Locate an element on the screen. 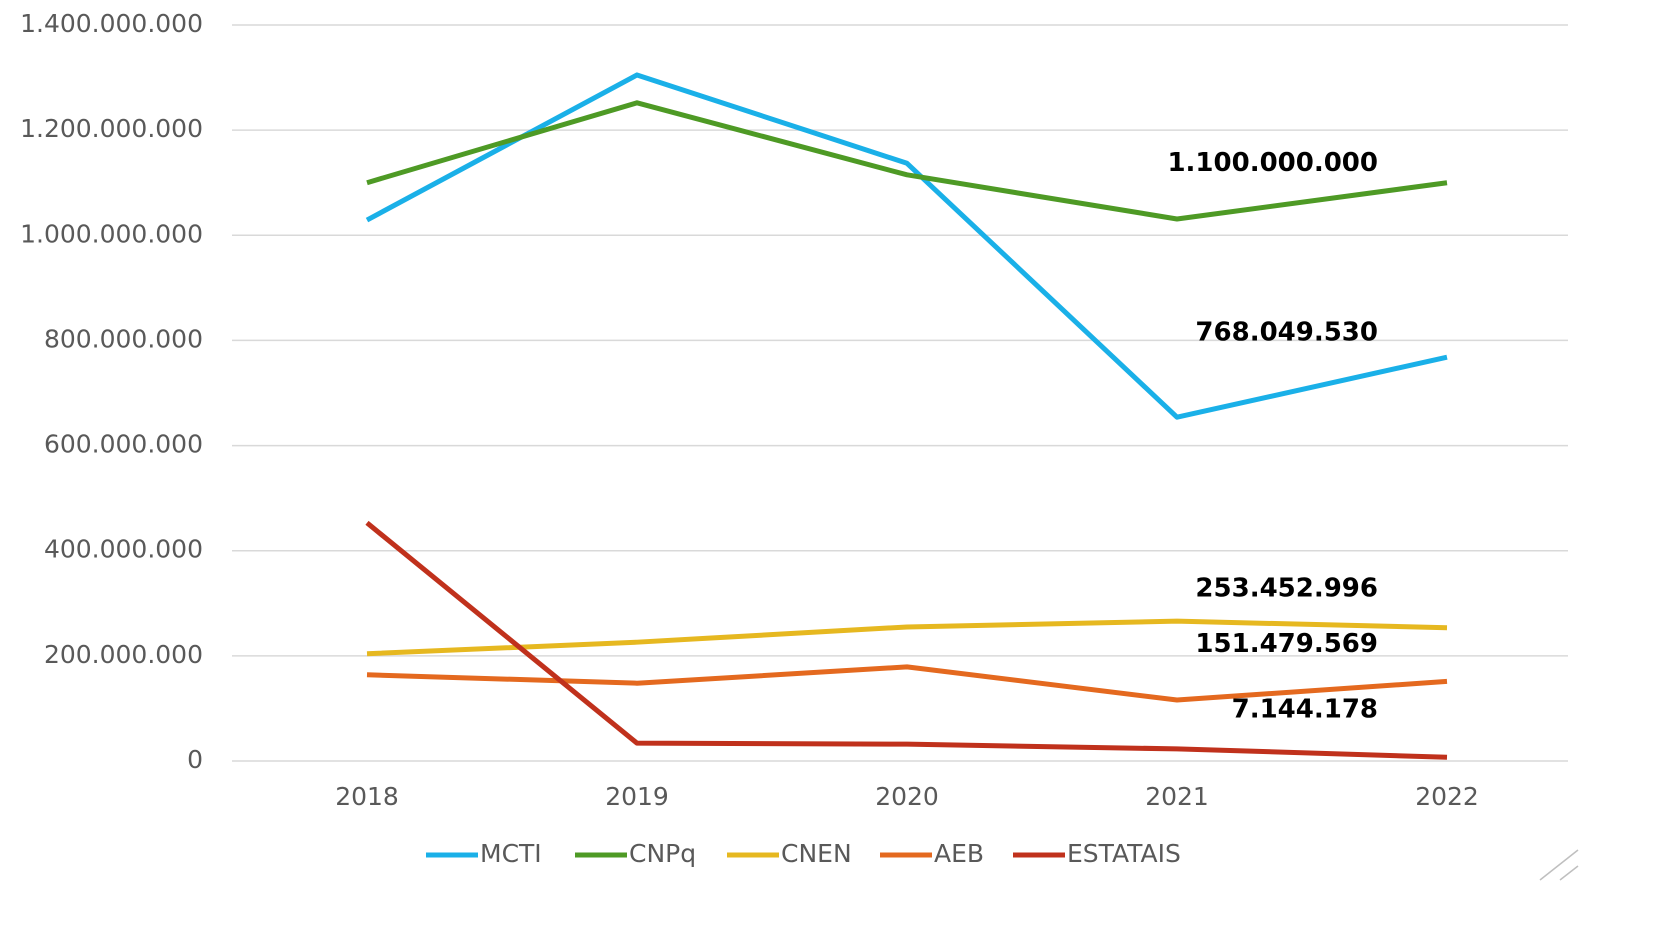  y-tick-label: 400.000.000 is located at coordinates (123, 549).